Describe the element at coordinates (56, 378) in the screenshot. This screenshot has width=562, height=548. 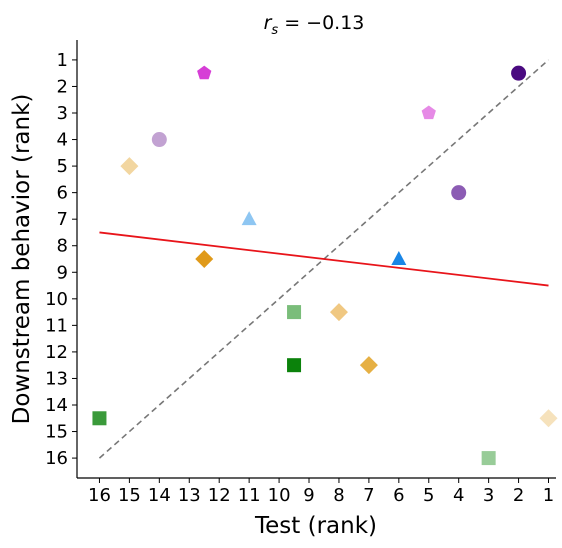
I see `y-tick-label: 13` at that location.